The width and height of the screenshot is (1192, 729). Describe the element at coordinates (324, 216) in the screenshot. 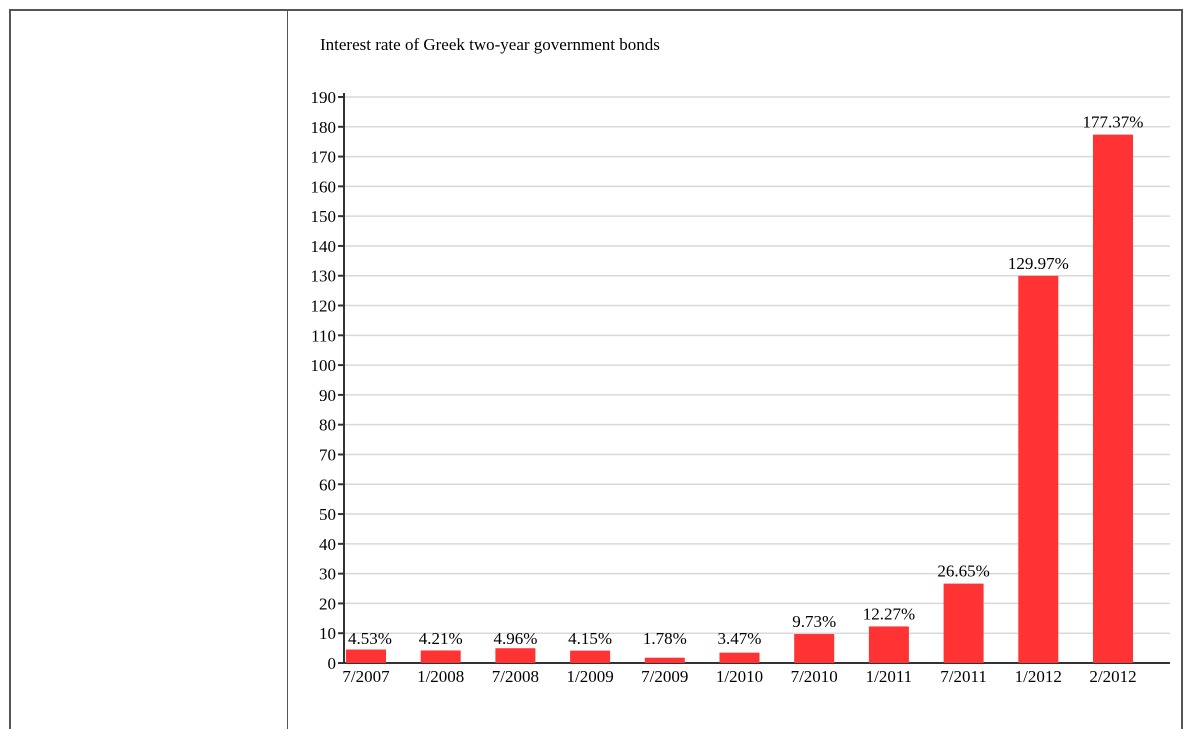

I see `y-tick-label: 150` at that location.